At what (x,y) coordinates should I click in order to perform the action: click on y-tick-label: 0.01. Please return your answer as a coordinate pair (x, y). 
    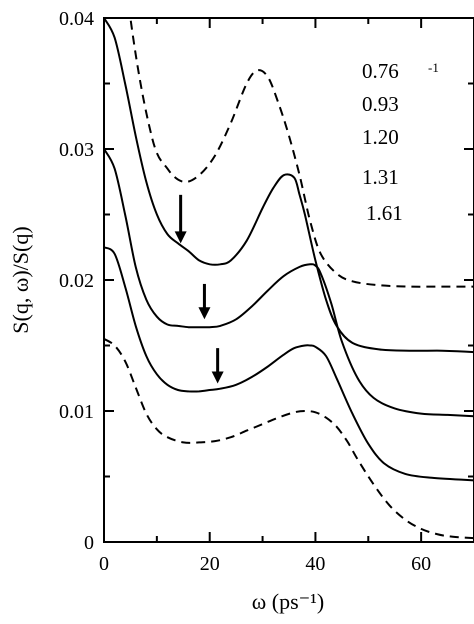
    Looking at the image, I should click on (76, 412).